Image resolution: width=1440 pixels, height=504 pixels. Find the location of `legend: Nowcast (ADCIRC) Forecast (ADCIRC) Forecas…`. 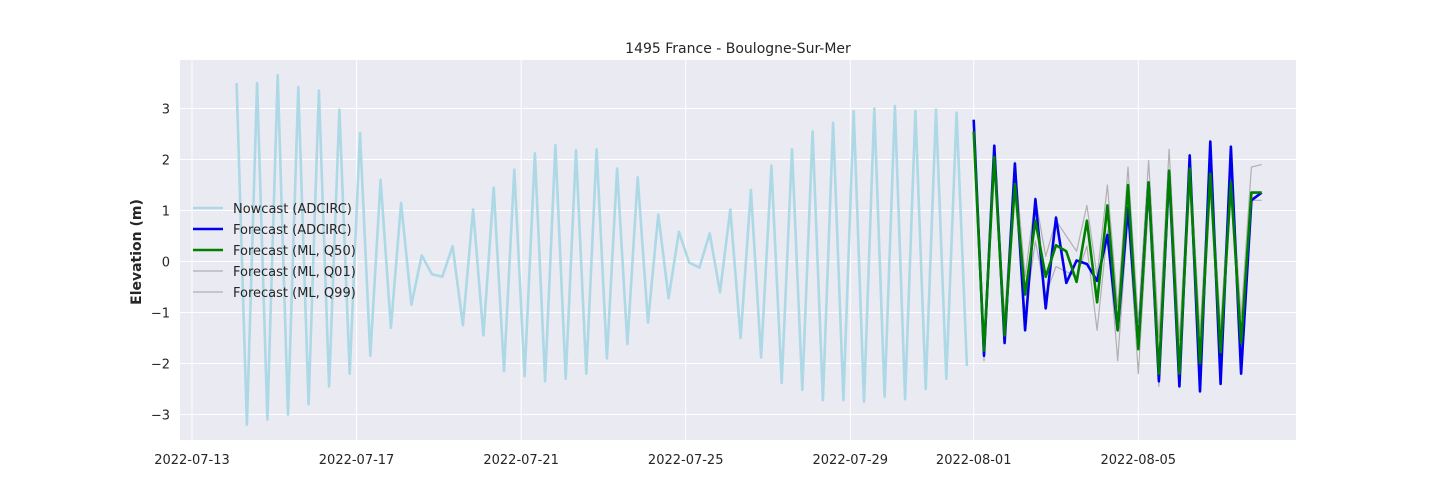

legend: Nowcast (ADCIRC) Forecast (ADCIRC) Forecas… is located at coordinates (274, 251).